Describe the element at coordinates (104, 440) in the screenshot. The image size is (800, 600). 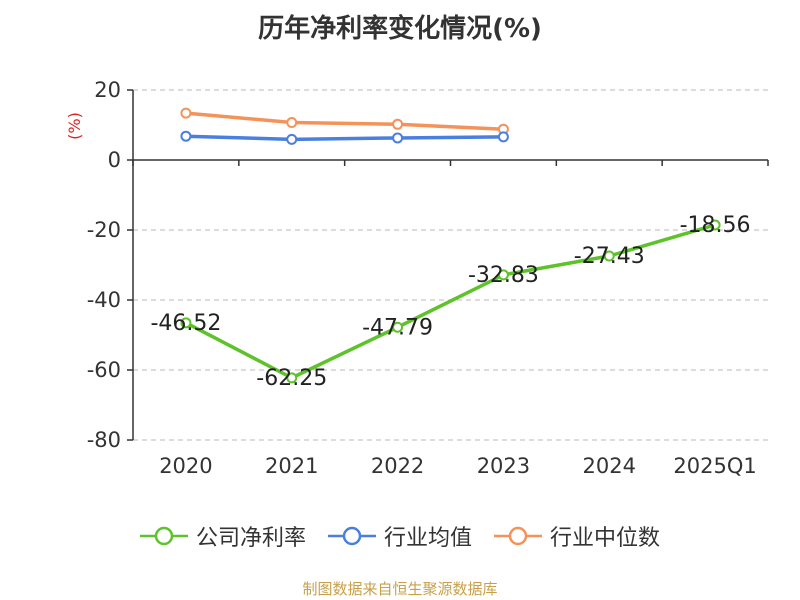
I see `y-tick-label: -80` at that location.